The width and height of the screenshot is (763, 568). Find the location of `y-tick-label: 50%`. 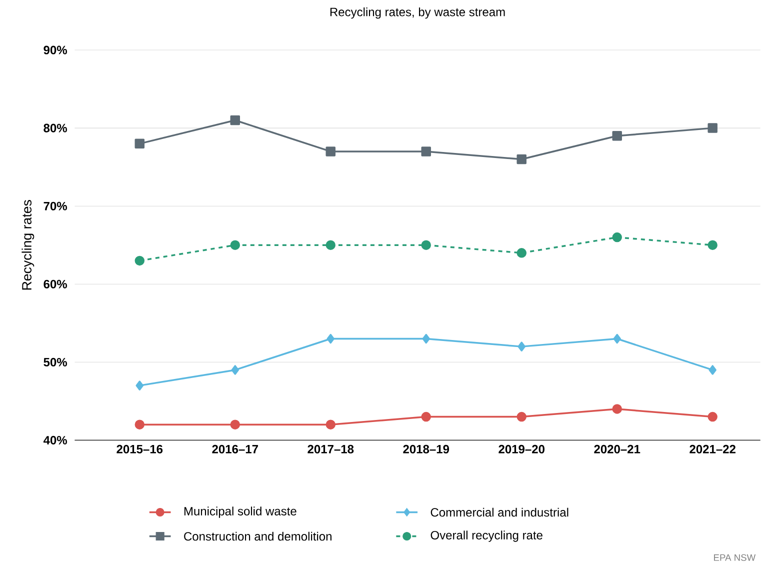

y-tick-label: 50% is located at coordinates (55, 362).